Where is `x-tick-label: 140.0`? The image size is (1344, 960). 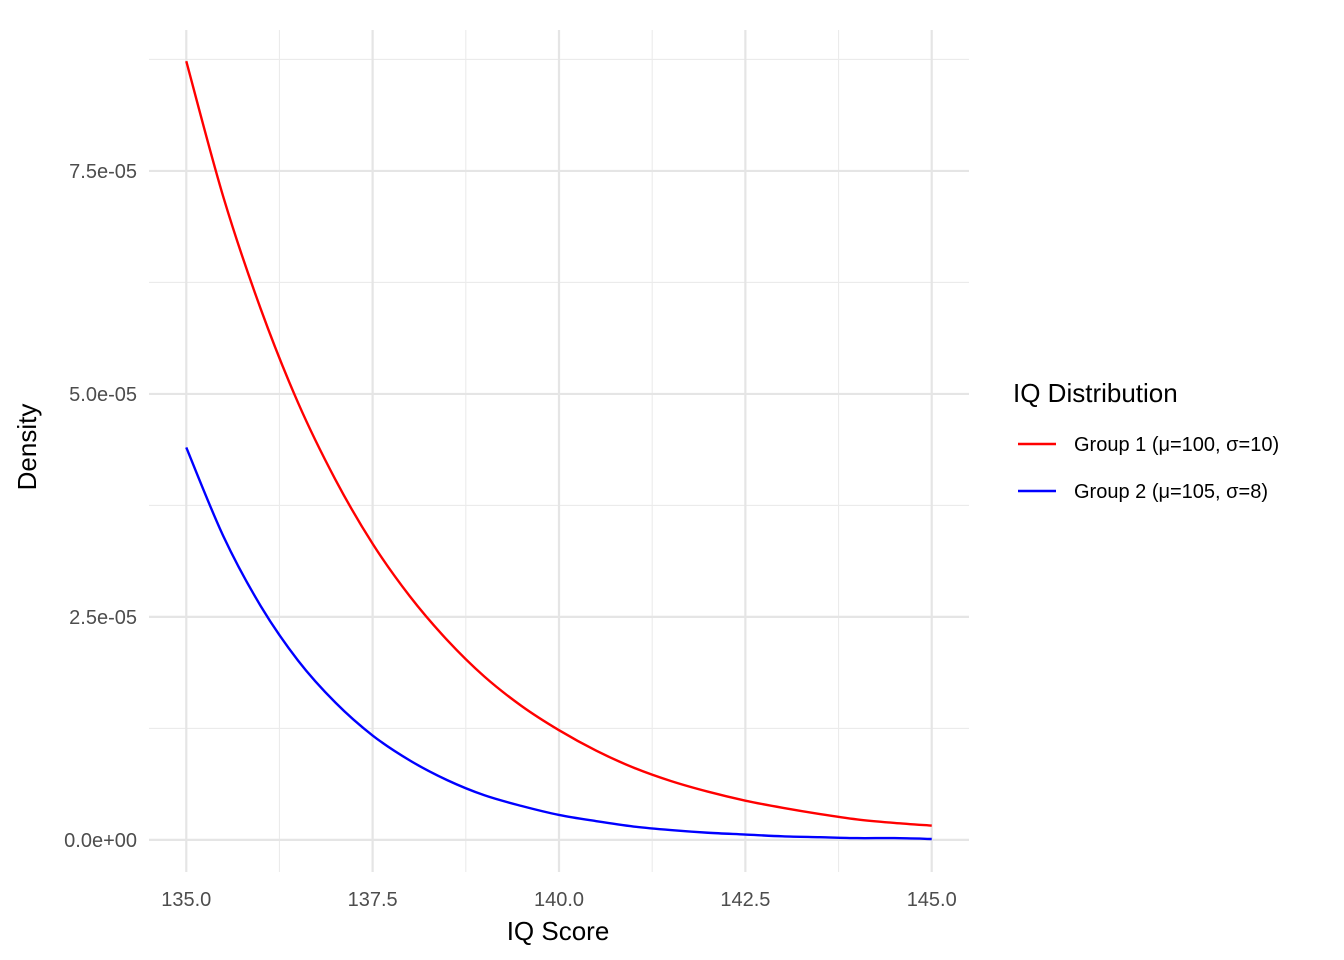 x-tick-label: 140.0 is located at coordinates (559, 900).